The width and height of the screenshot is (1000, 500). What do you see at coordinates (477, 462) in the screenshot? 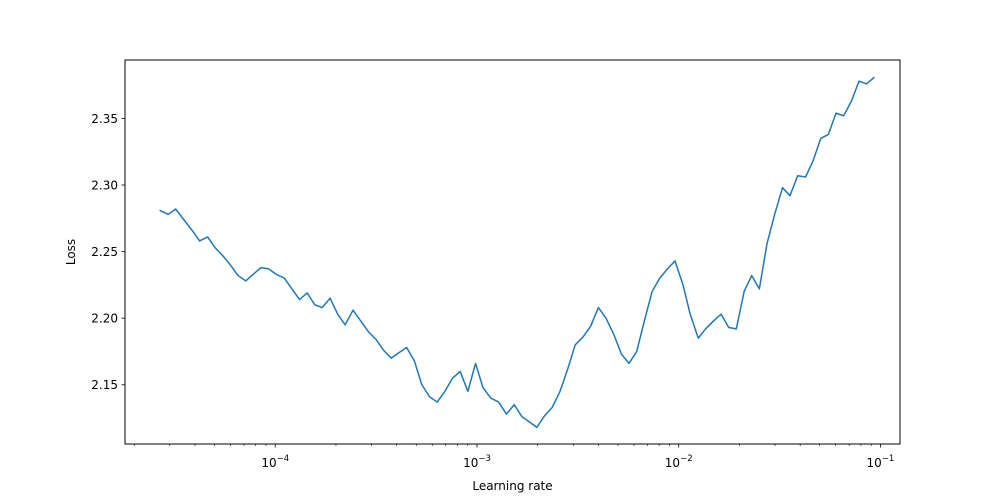
I see `x-tick-label-1: 10⁻³` at bounding box center [477, 462].